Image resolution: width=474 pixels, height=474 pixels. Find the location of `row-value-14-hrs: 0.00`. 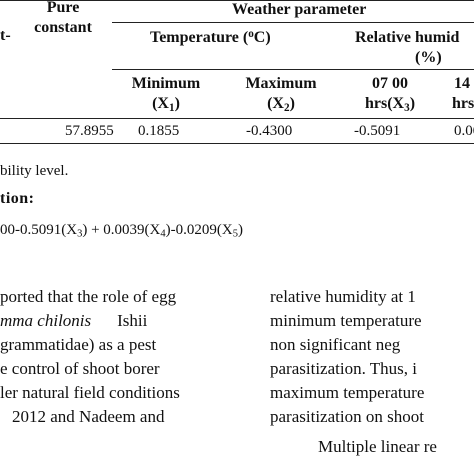

row-value-14-hrs: 0.00 is located at coordinates (464, 131).